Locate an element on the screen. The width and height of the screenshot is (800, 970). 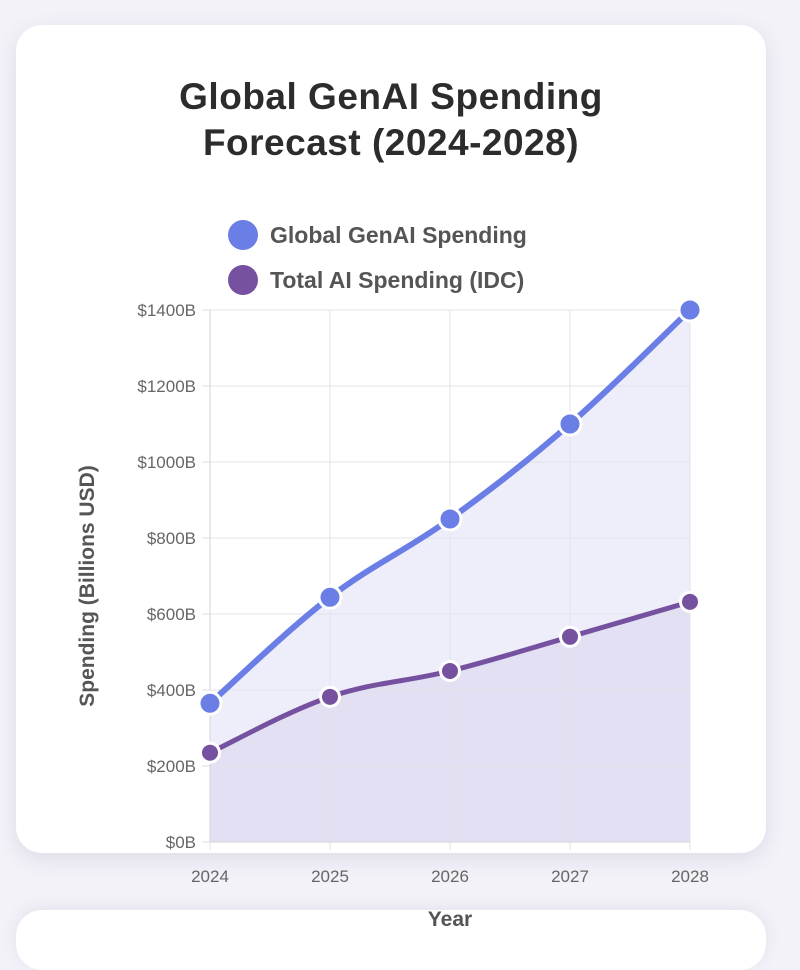
y-tick-label: $800B is located at coordinates (171, 538).